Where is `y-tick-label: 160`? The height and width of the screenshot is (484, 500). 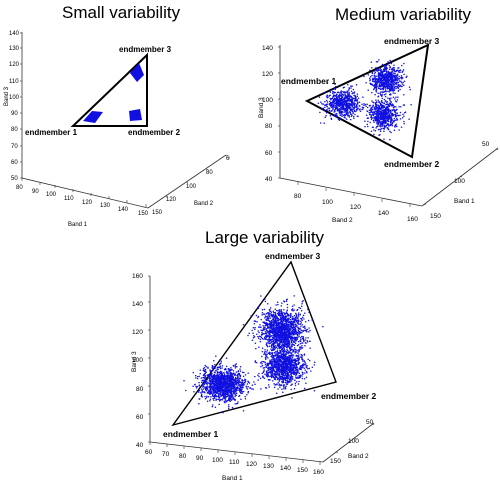
y-tick-label: 160 is located at coordinates (412, 219).